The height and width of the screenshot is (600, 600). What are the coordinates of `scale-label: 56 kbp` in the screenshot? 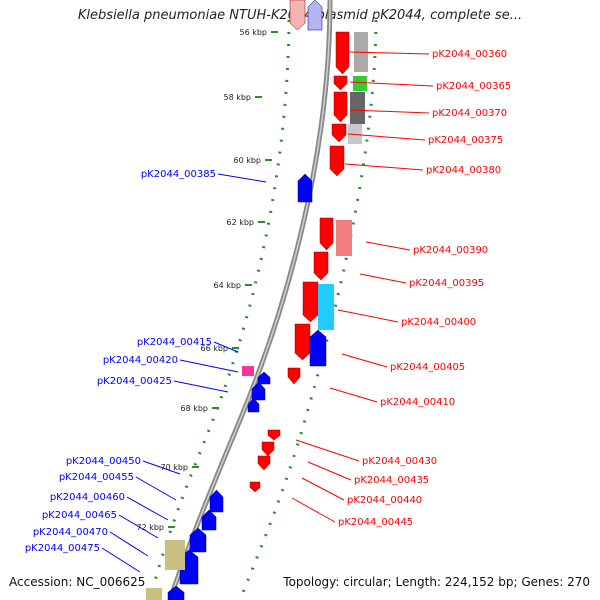 It's located at (253, 32).